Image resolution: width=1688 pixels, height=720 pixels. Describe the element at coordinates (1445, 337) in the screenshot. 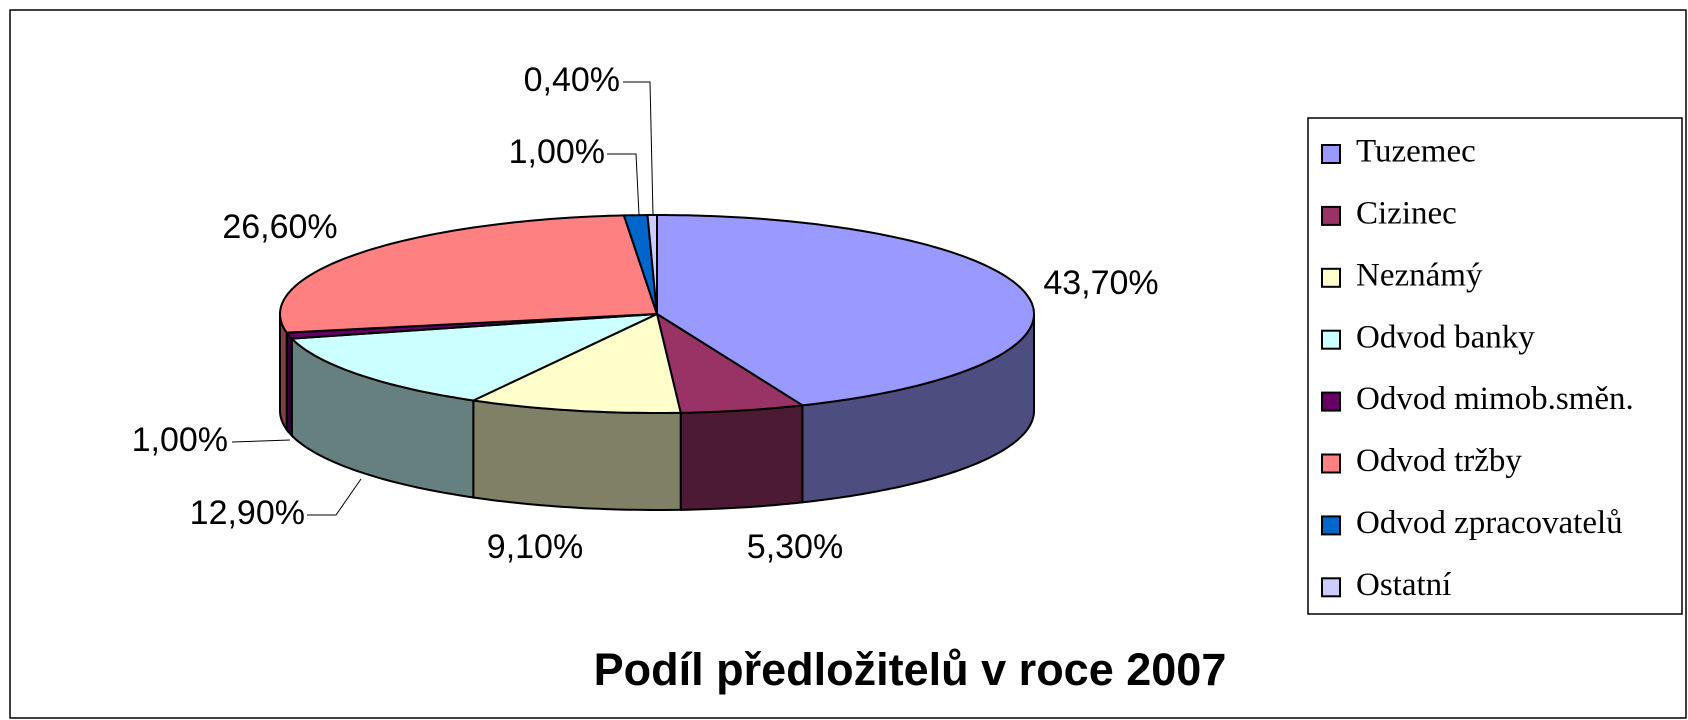

I see `legend-label: Odvod banky` at that location.